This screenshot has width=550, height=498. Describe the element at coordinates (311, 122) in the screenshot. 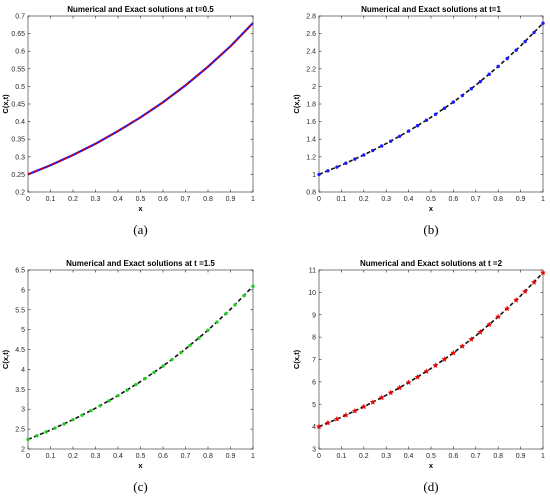

I see `y-tick-label: 1.6` at that location.